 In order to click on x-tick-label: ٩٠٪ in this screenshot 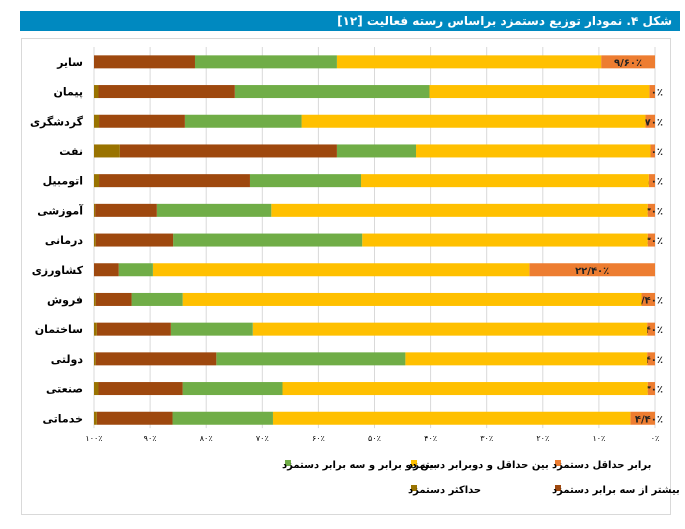, I will do `click(150, 438)`.